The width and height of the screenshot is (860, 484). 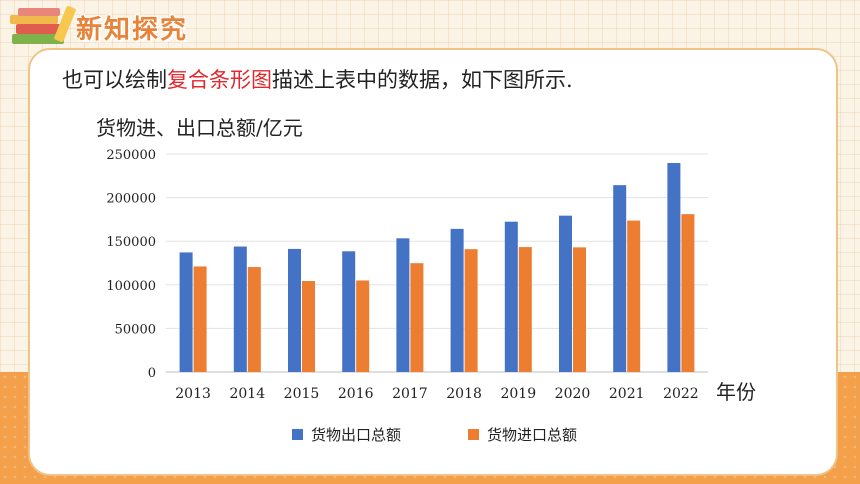 I want to click on y-tick-label: 200000, so click(x=131, y=199).